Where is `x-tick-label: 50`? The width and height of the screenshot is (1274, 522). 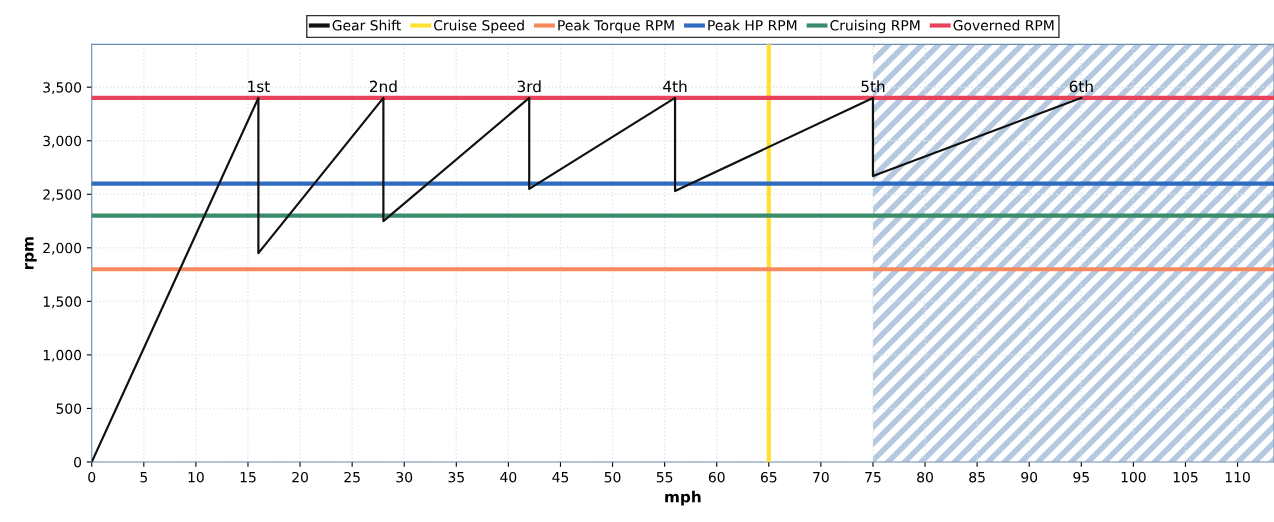 x-tick-label: 50 is located at coordinates (612, 477).